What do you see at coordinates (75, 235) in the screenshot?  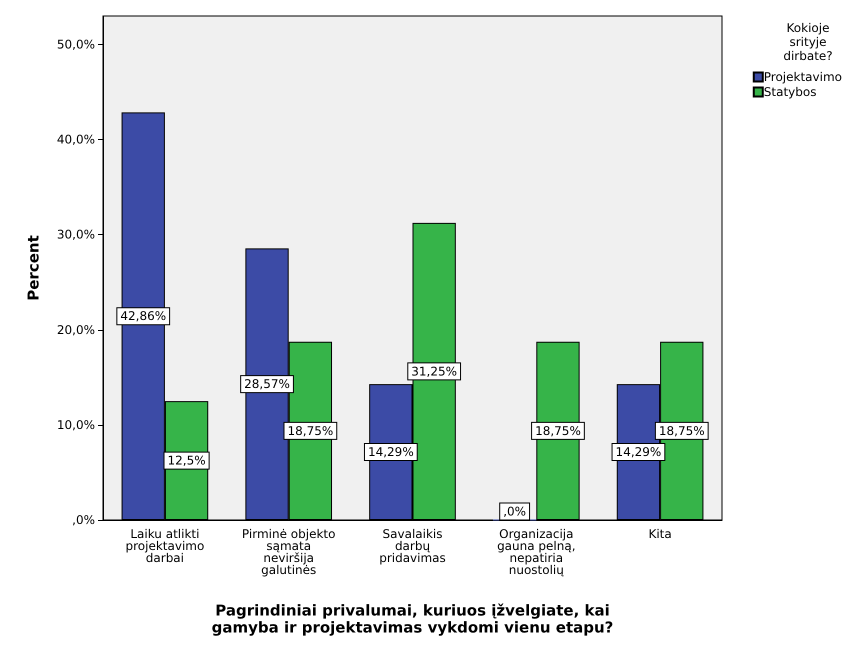 I see `y-tick-label: 30,0%` at bounding box center [75, 235].